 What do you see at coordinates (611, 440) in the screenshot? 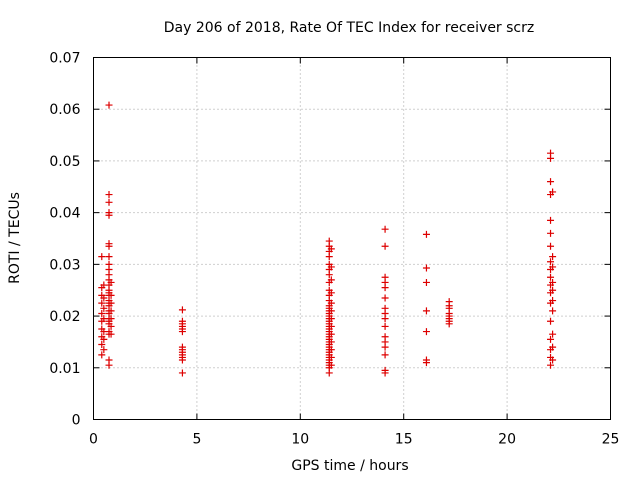
I see `x-tick-label: 25` at bounding box center [611, 440].